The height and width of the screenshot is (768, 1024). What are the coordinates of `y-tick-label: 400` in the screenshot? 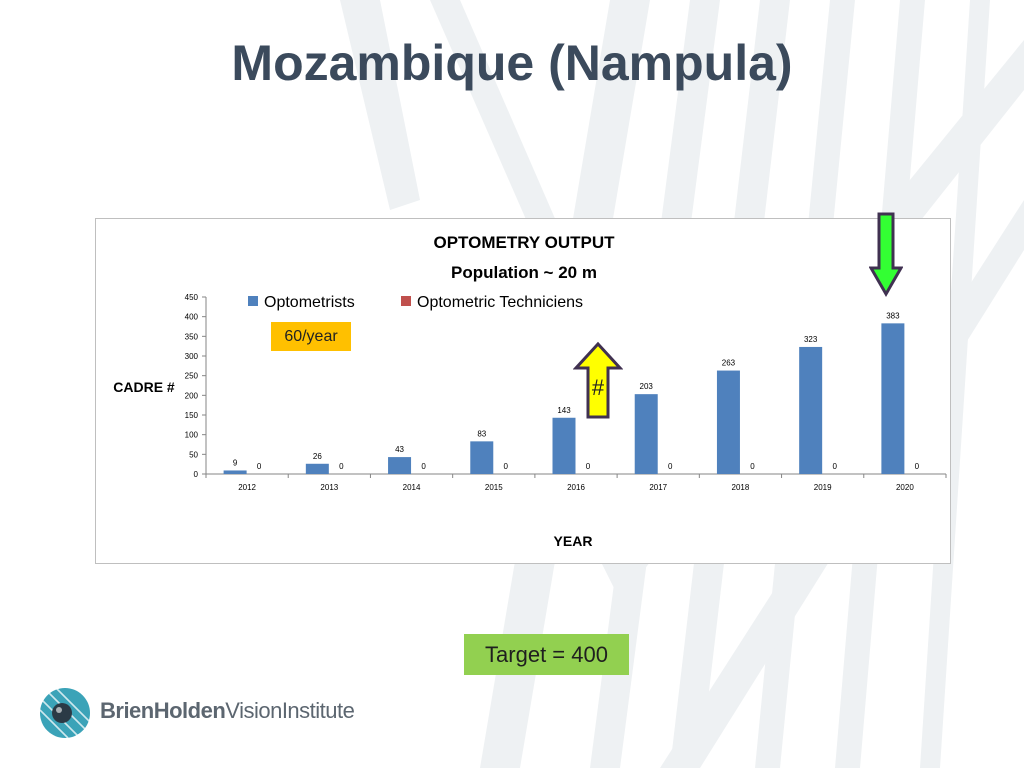 It's located at (192, 317).